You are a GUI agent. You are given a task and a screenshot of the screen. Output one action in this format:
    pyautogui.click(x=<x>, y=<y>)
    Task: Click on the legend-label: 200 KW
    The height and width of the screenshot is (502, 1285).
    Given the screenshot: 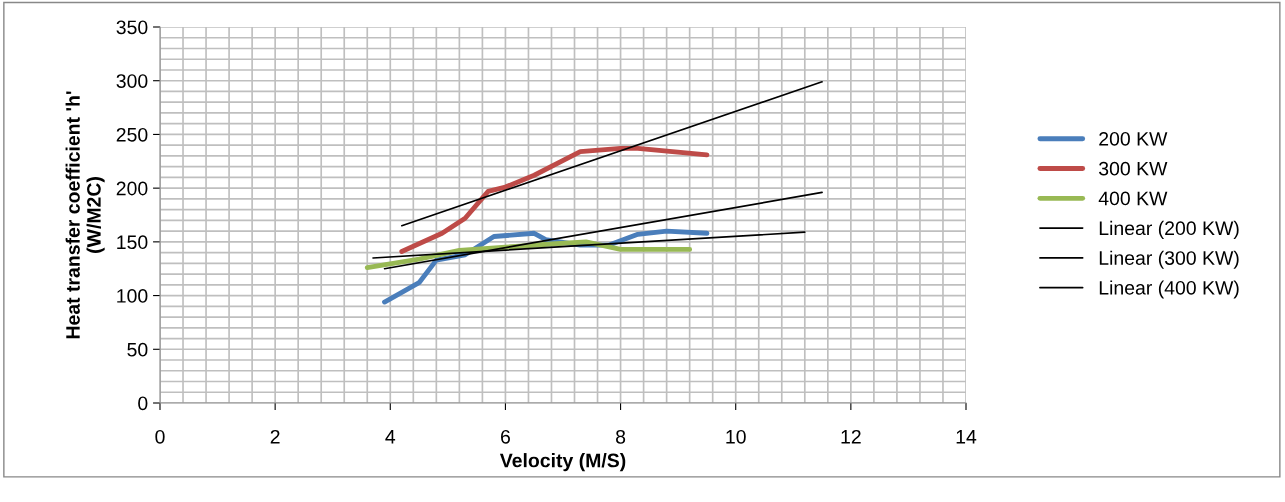 What is the action you would take?
    pyautogui.click(x=1133, y=138)
    